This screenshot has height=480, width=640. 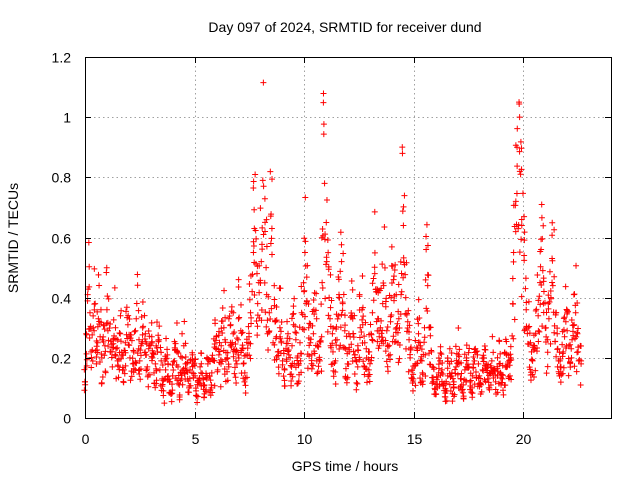 What do you see at coordinates (62, 238) in the screenshot?
I see `y-tick-labels: 0 0.2 0.4 0.6 0.8 1 1.2` at bounding box center [62, 238].